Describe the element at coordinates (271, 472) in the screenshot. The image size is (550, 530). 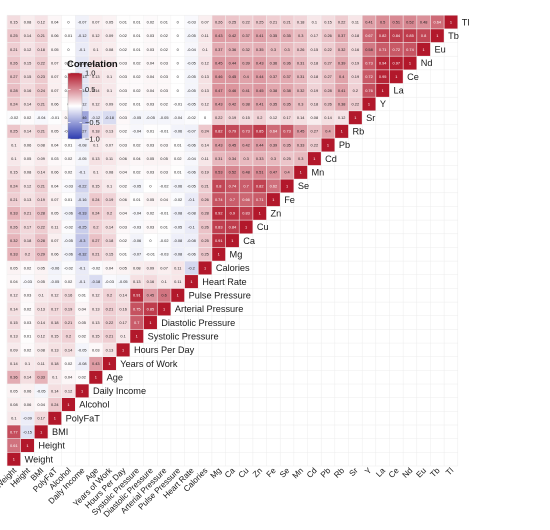
I see `column-label: Fe` at that location.